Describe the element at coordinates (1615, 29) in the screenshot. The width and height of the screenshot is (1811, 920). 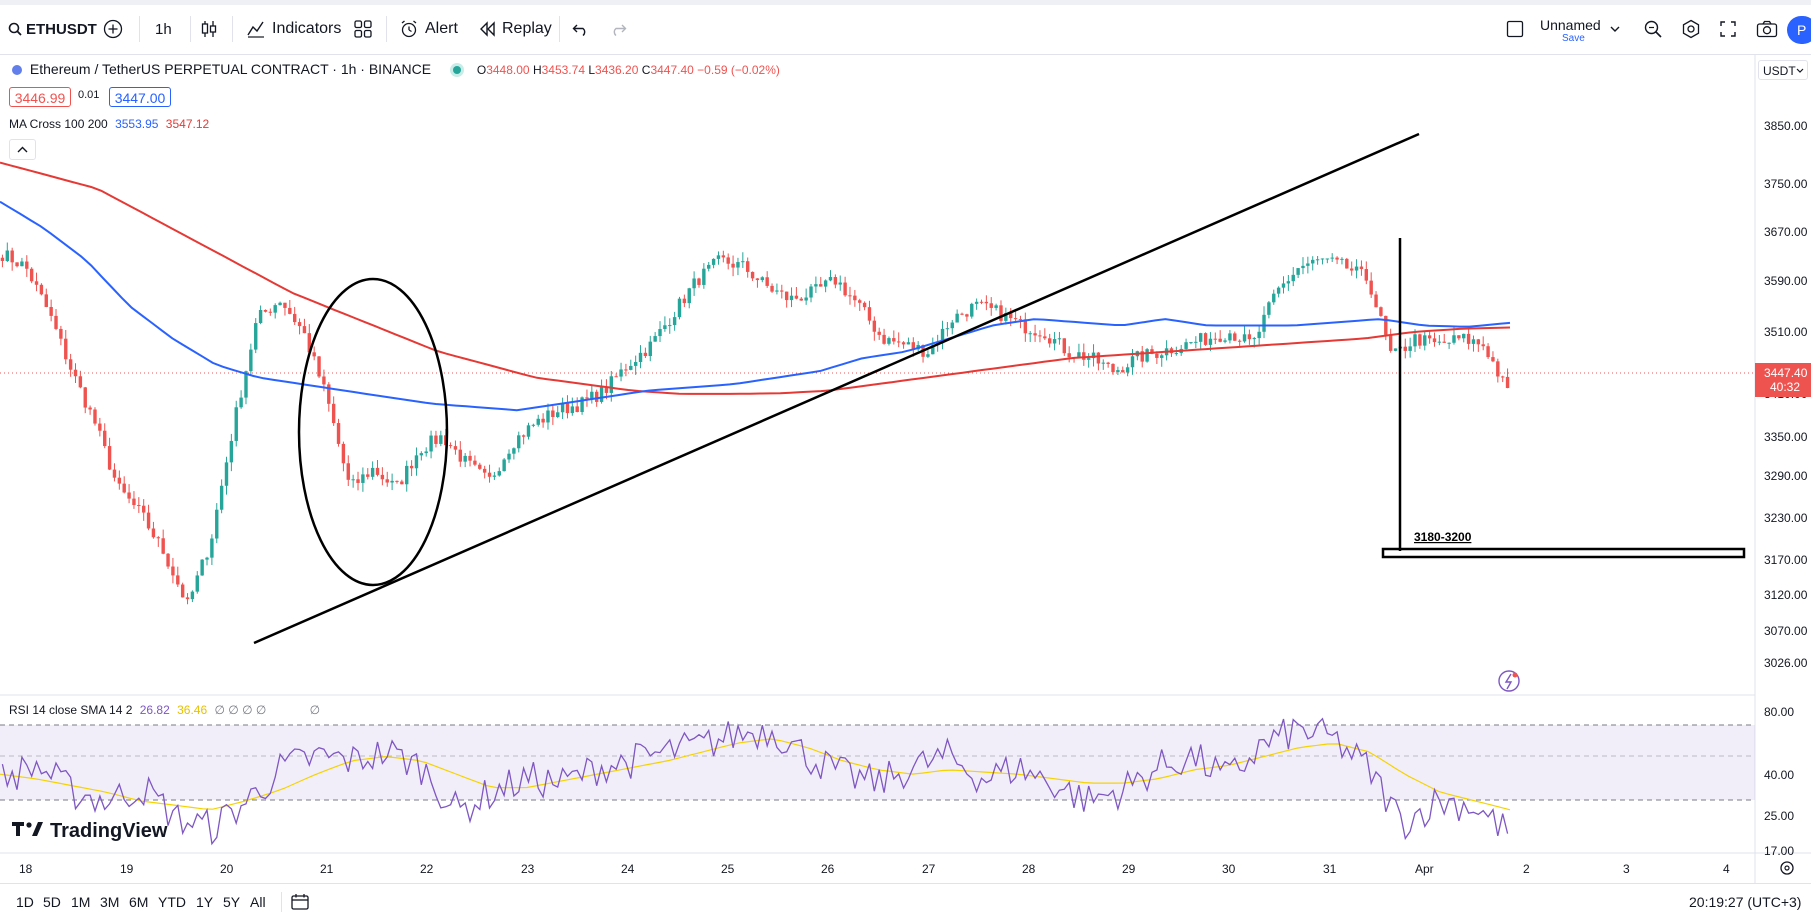
I see `layout-menu-button` at that location.